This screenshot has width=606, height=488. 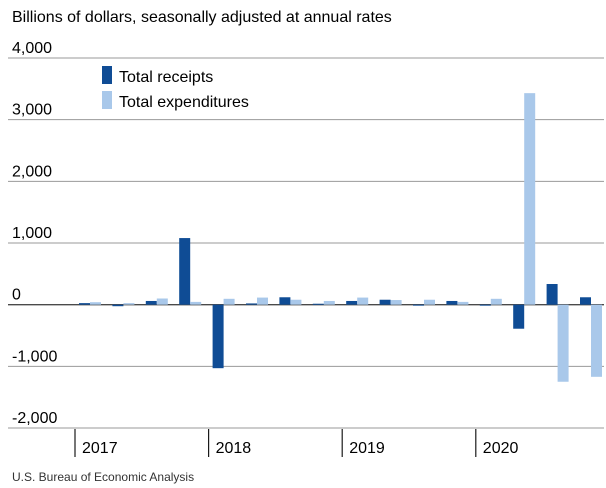 What do you see at coordinates (166, 77) in the screenshot?
I see `legend-label-total-receipts: Total receipts` at bounding box center [166, 77].